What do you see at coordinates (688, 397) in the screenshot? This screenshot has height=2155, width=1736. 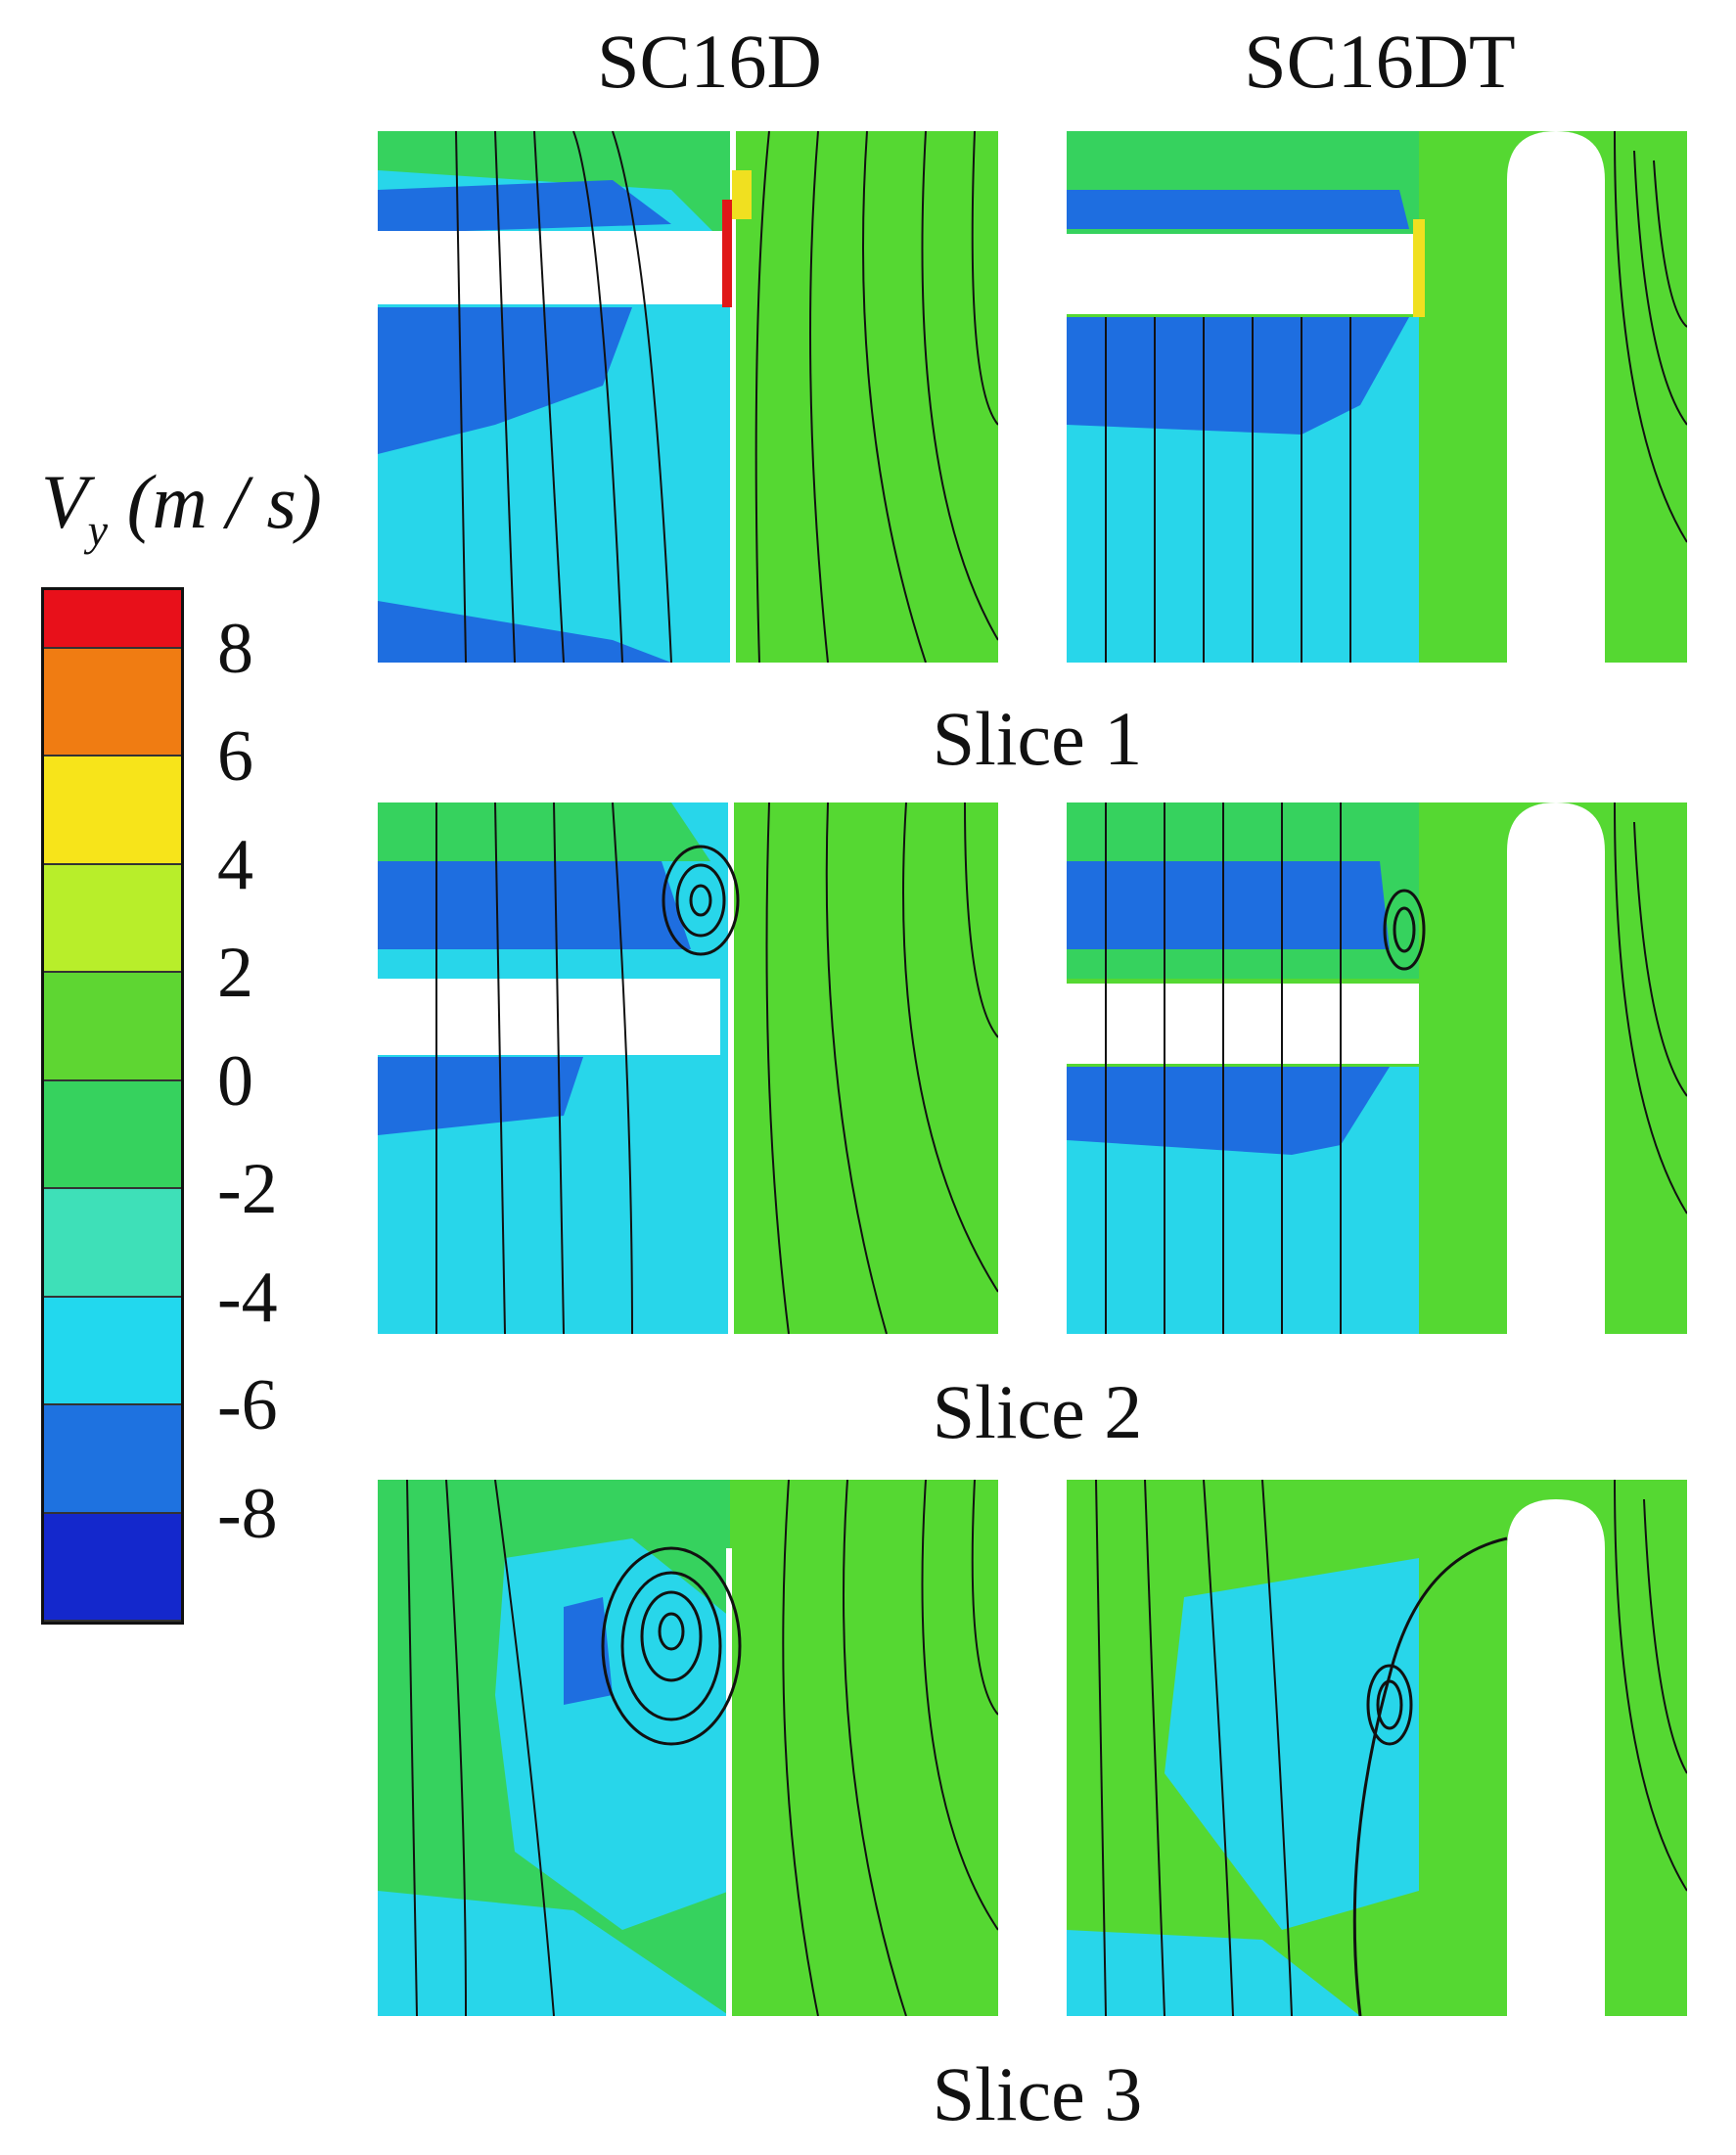 I see `panel-sc16d-slice1` at bounding box center [688, 397].